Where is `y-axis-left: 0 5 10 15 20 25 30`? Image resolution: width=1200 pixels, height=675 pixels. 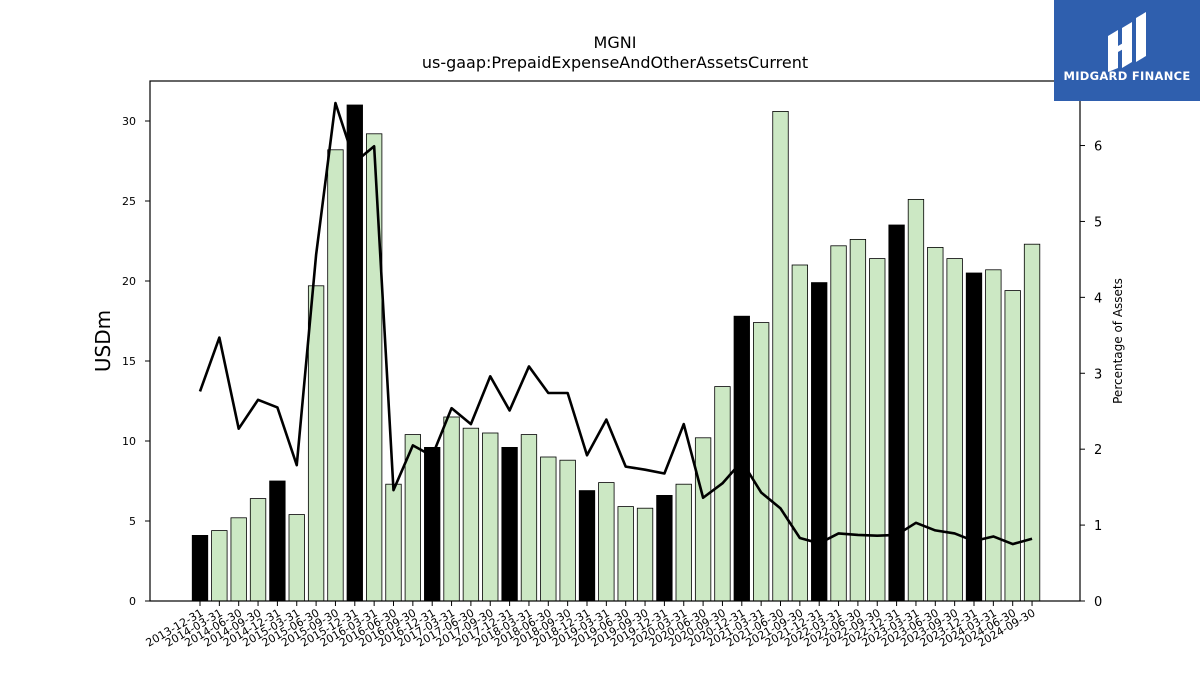
y-axis-left: 0 5 10 15 20 25 30 is located at coordinates (136, 361).